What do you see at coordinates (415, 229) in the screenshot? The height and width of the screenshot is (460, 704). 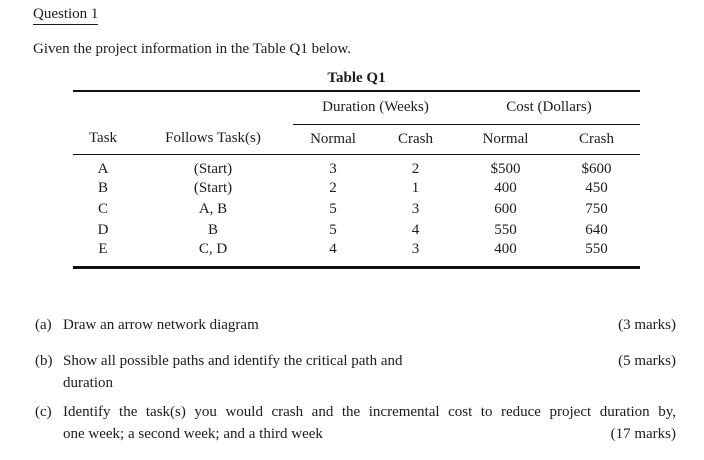 I see `duration-crash-cell: 4` at bounding box center [415, 229].